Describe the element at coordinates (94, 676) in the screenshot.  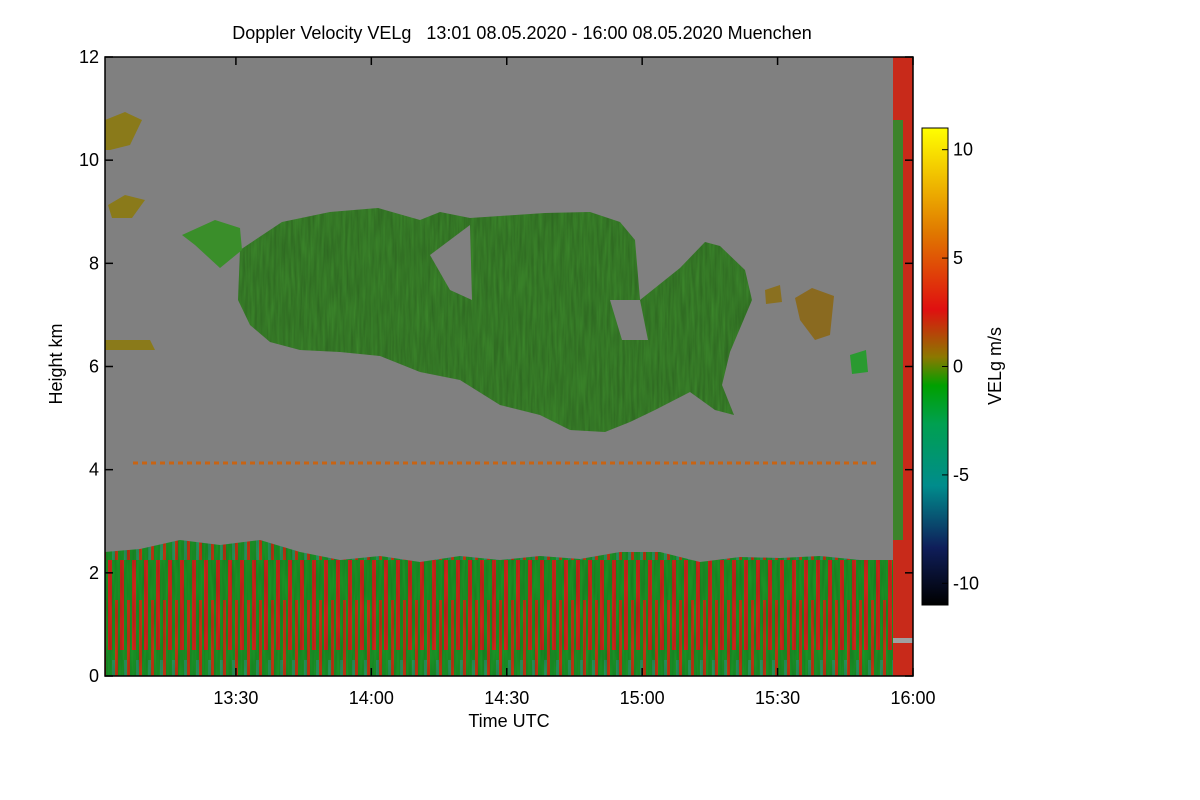
I see `y-tick-label: 0` at that location.